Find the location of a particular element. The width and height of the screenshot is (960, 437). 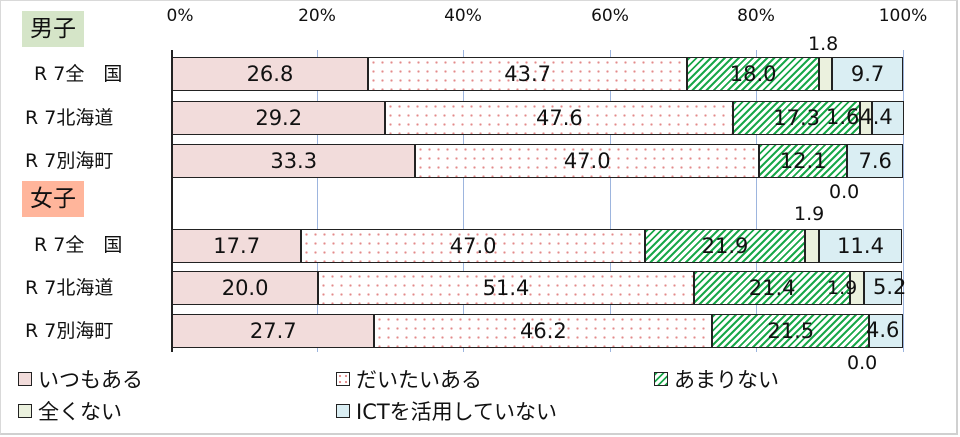

data-label: 21.4 is located at coordinates (772, 288).